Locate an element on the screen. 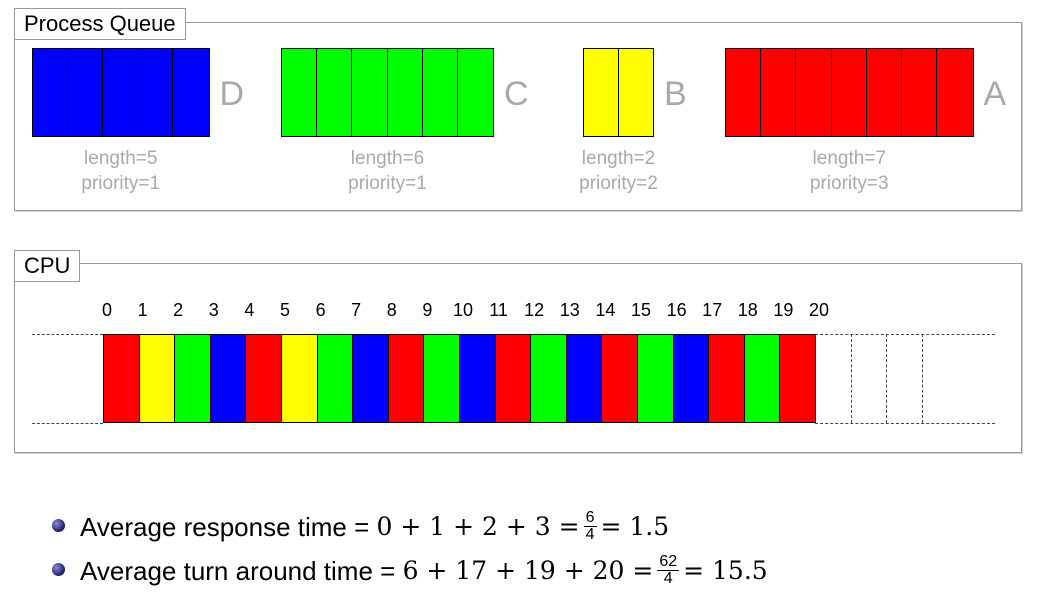 The image size is (1037, 607). timeline-bottom-dash-right is located at coordinates (905, 423).